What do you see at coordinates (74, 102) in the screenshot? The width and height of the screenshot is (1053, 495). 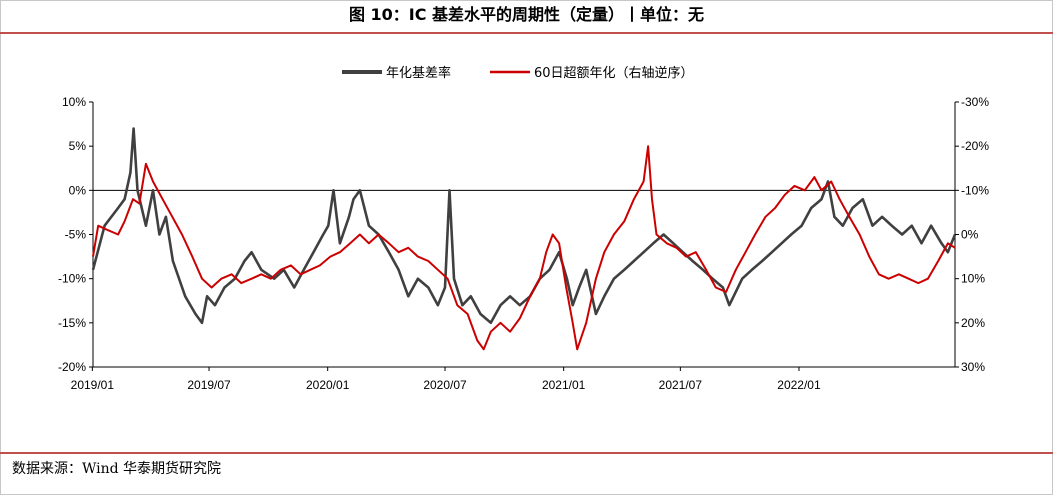 I see `y-left-tick-label: 10%` at bounding box center [74, 102].